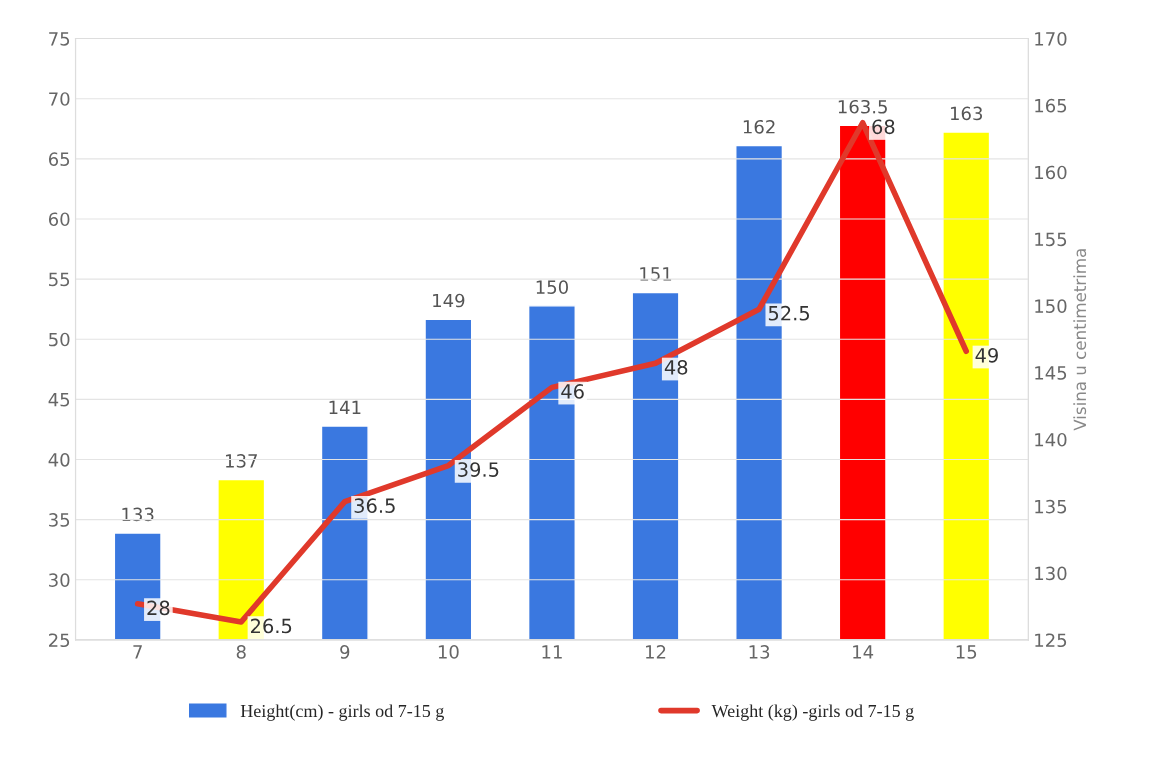 This screenshot has width=1162, height=771. I want to click on data-label: 141, so click(345, 407).